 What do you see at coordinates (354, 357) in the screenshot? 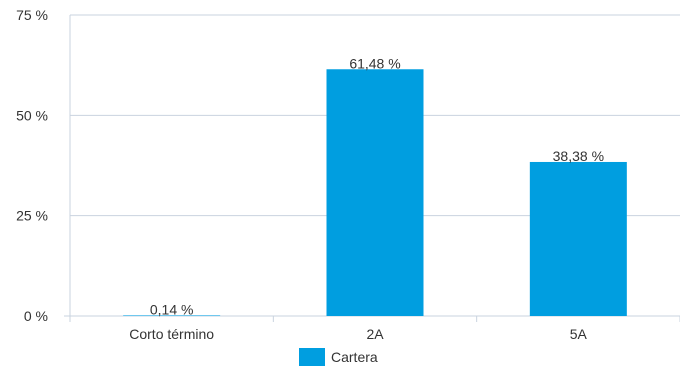
I see `legend-label: Cartera` at bounding box center [354, 357].